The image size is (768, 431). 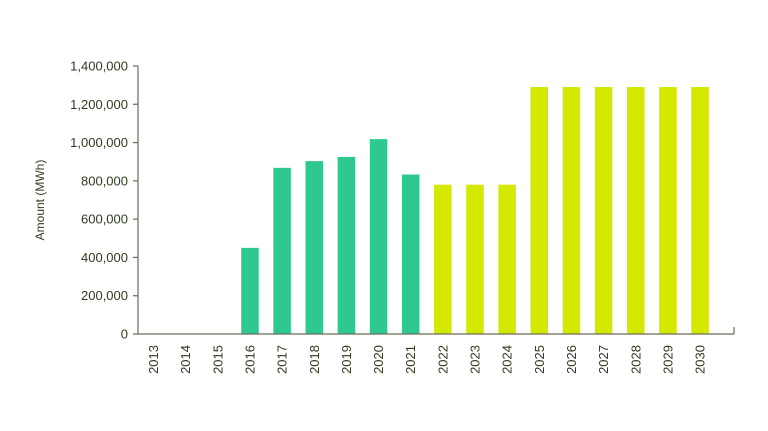 What do you see at coordinates (104, 219) in the screenshot?
I see `y-tick-label: 600,000` at bounding box center [104, 219].